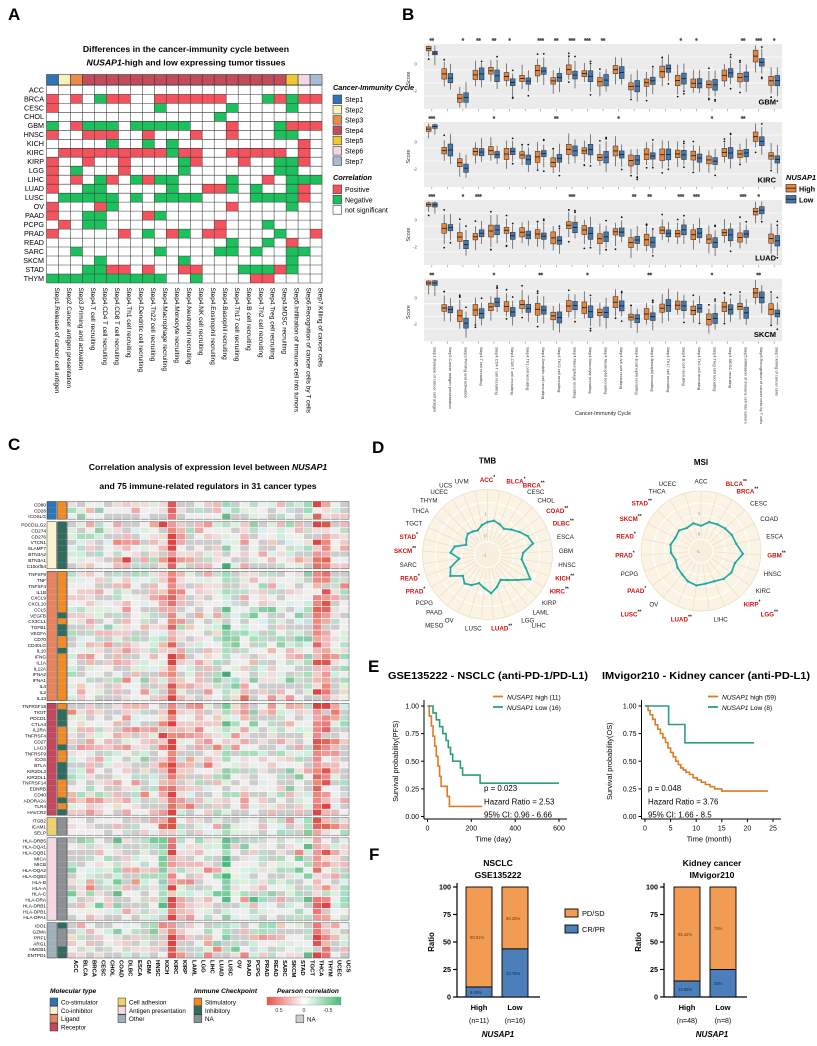 Image resolution: width=817 pixels, height=1046 pixels. Describe the element at coordinates (37, 645) in the screenshot. I see `svg-text: CD40LG` at that location.